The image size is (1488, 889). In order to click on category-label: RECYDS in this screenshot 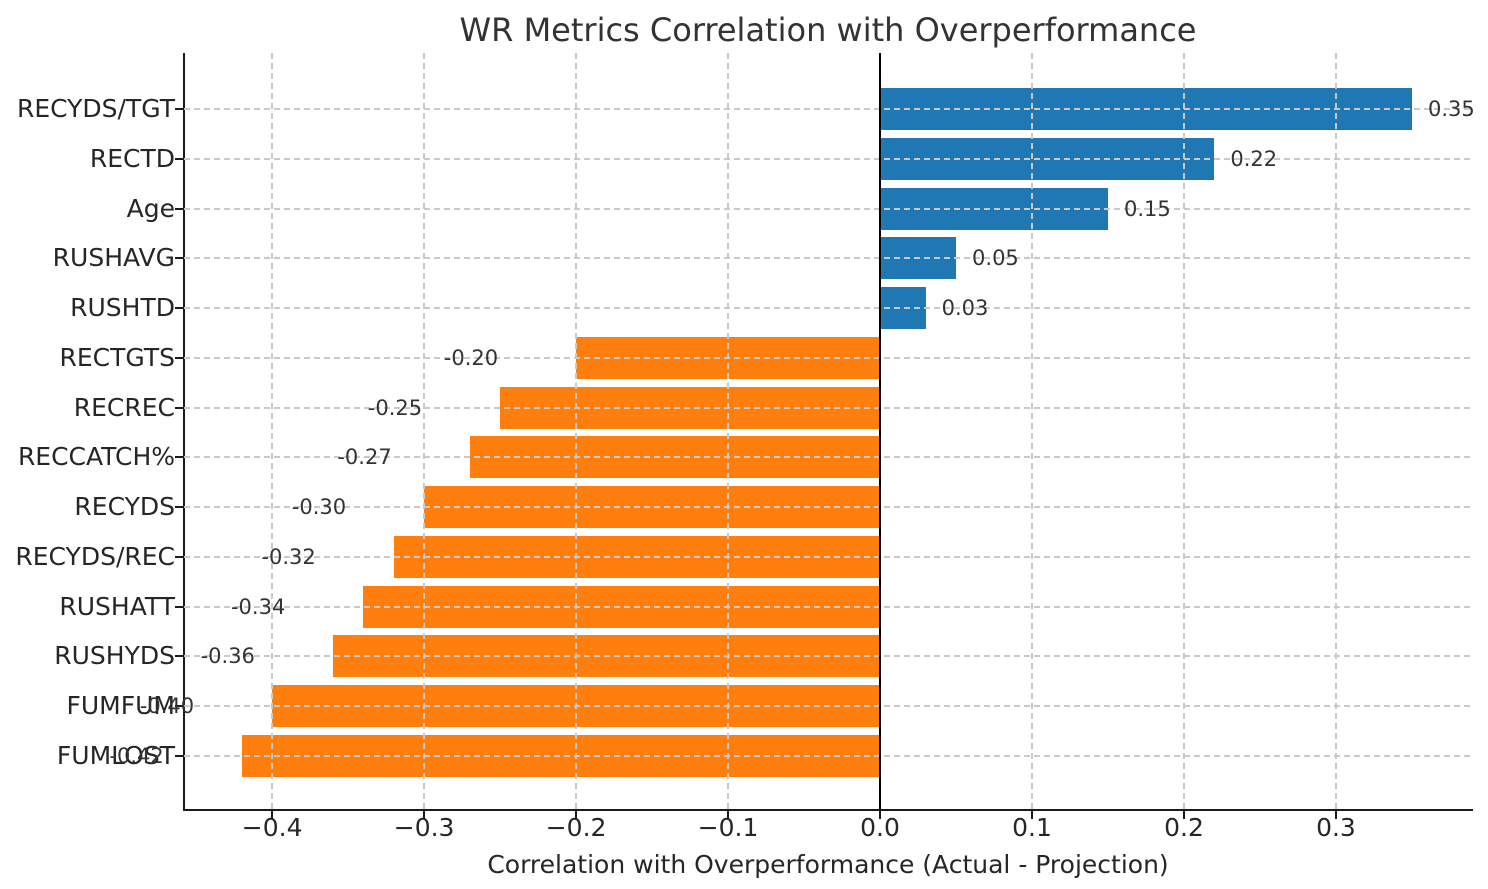, I will do `click(124, 507)`.